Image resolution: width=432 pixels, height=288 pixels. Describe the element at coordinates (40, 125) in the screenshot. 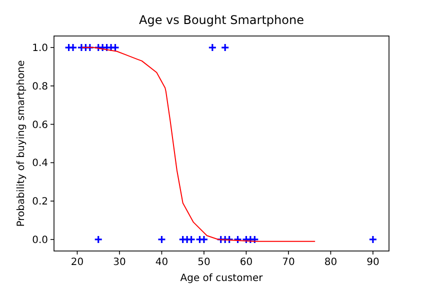

I see `y-tick-label: 0.6` at that location.